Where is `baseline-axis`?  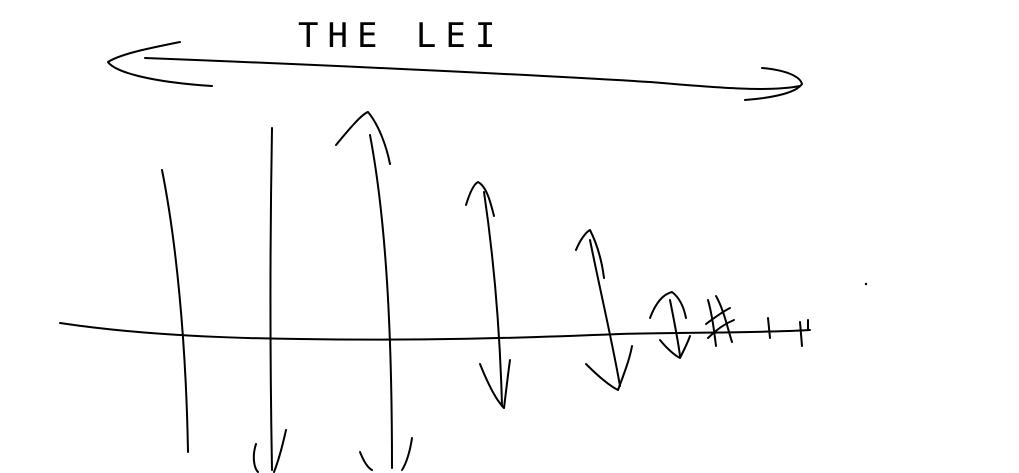
baseline-axis is located at coordinates (435, 332).